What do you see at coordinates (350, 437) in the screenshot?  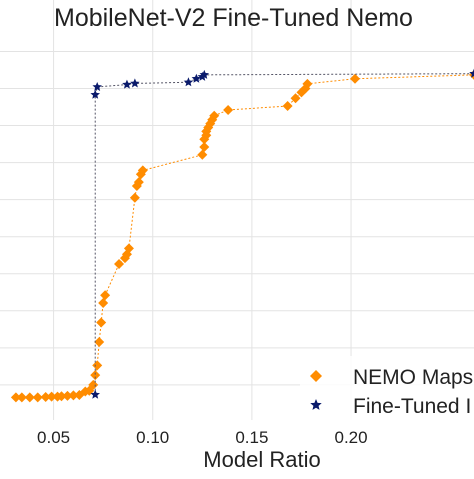 I see `x-tick-label: 0.20` at bounding box center [350, 437].